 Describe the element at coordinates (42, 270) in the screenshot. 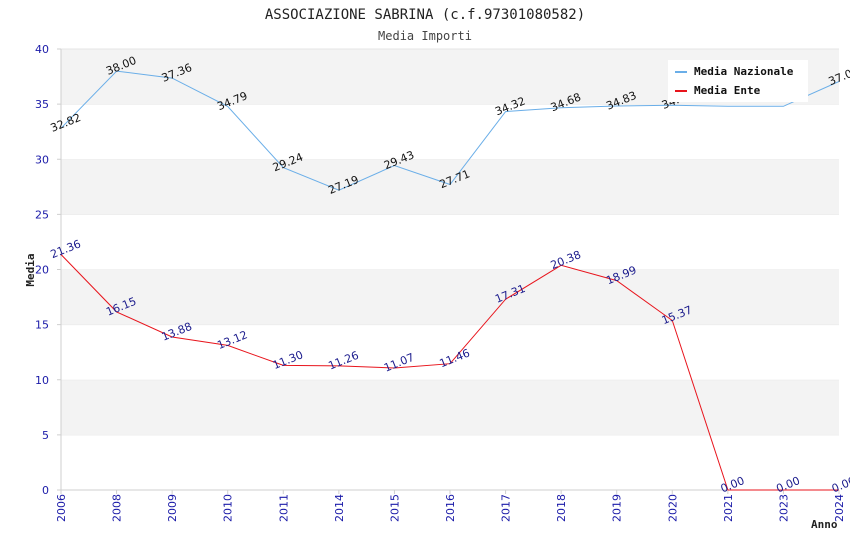

I see `y-tick-label: 20` at that location.